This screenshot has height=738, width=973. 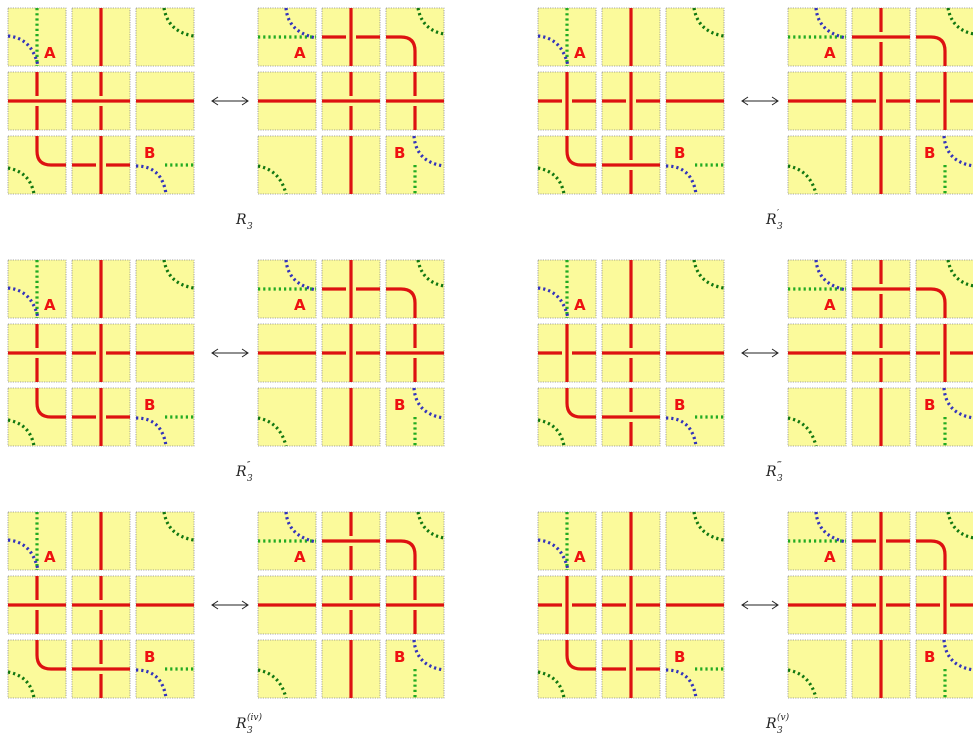 What do you see at coordinates (232, 416) in the screenshot?
I see `panel-3: R 3 ″` at bounding box center [232, 416].